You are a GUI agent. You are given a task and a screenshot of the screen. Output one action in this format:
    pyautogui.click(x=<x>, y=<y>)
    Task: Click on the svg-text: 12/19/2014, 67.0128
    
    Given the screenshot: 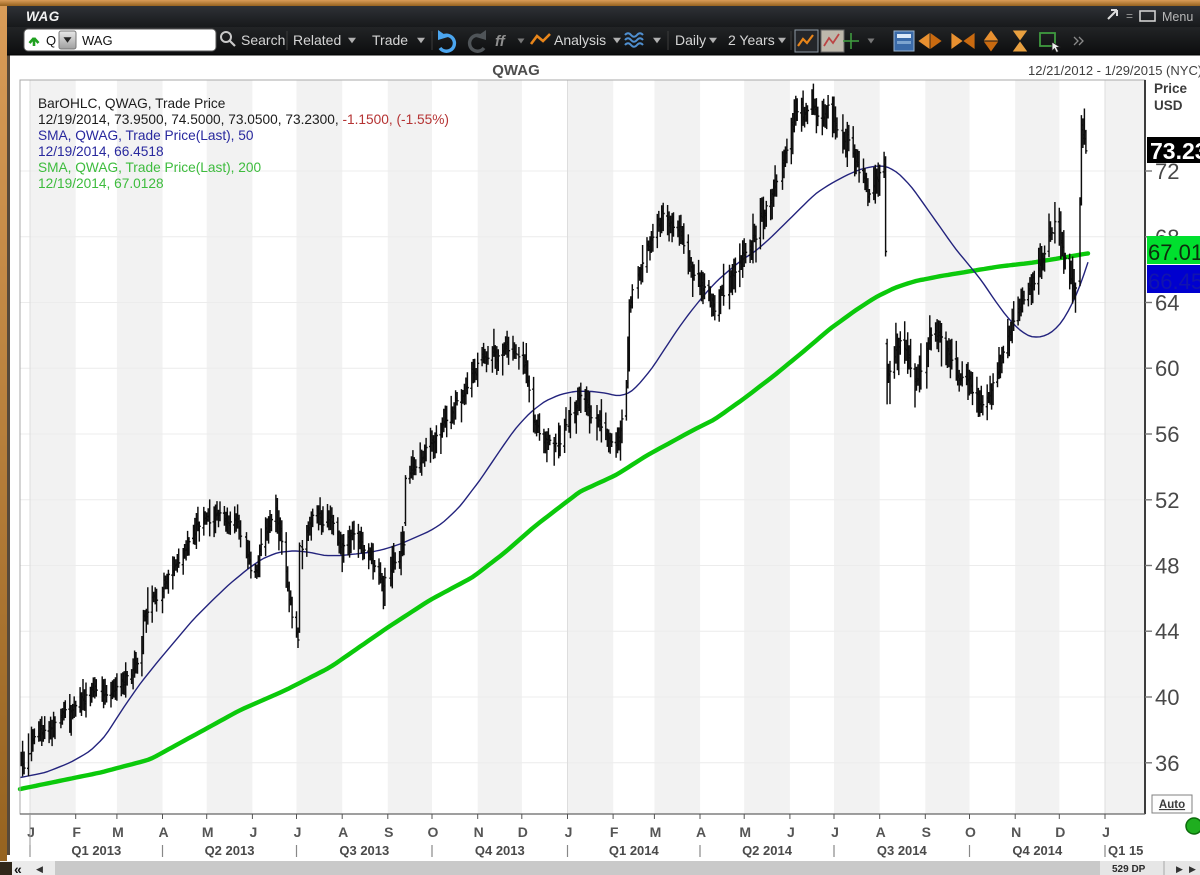 What is the action you would take?
    pyautogui.click(x=101, y=183)
    